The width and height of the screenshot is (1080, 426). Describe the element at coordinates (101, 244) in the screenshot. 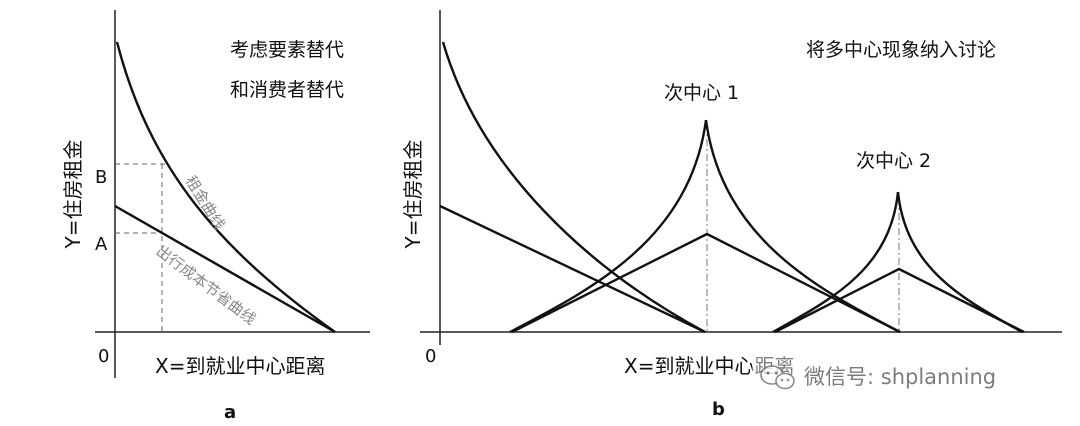

I see `panel-a-tick-a: A` at that location.